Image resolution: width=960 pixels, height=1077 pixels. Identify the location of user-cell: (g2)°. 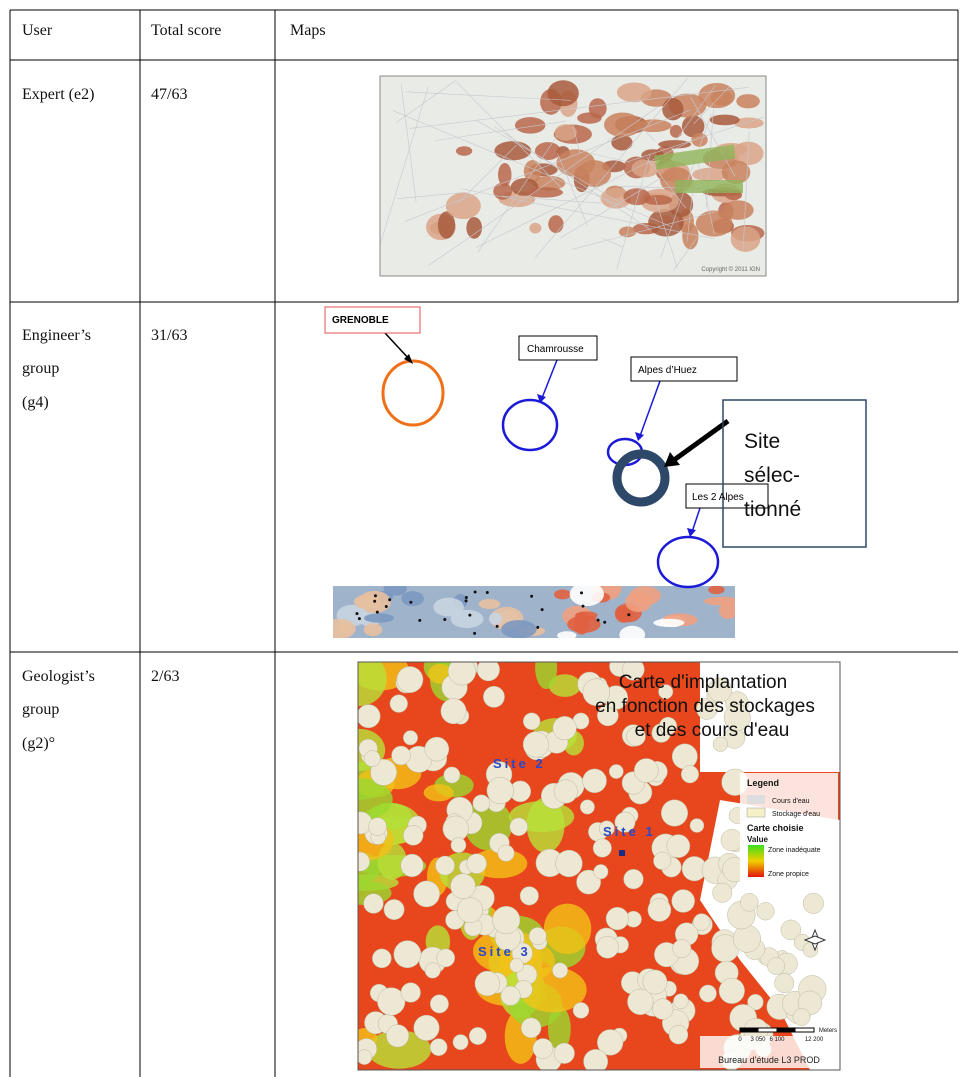
(38, 743).